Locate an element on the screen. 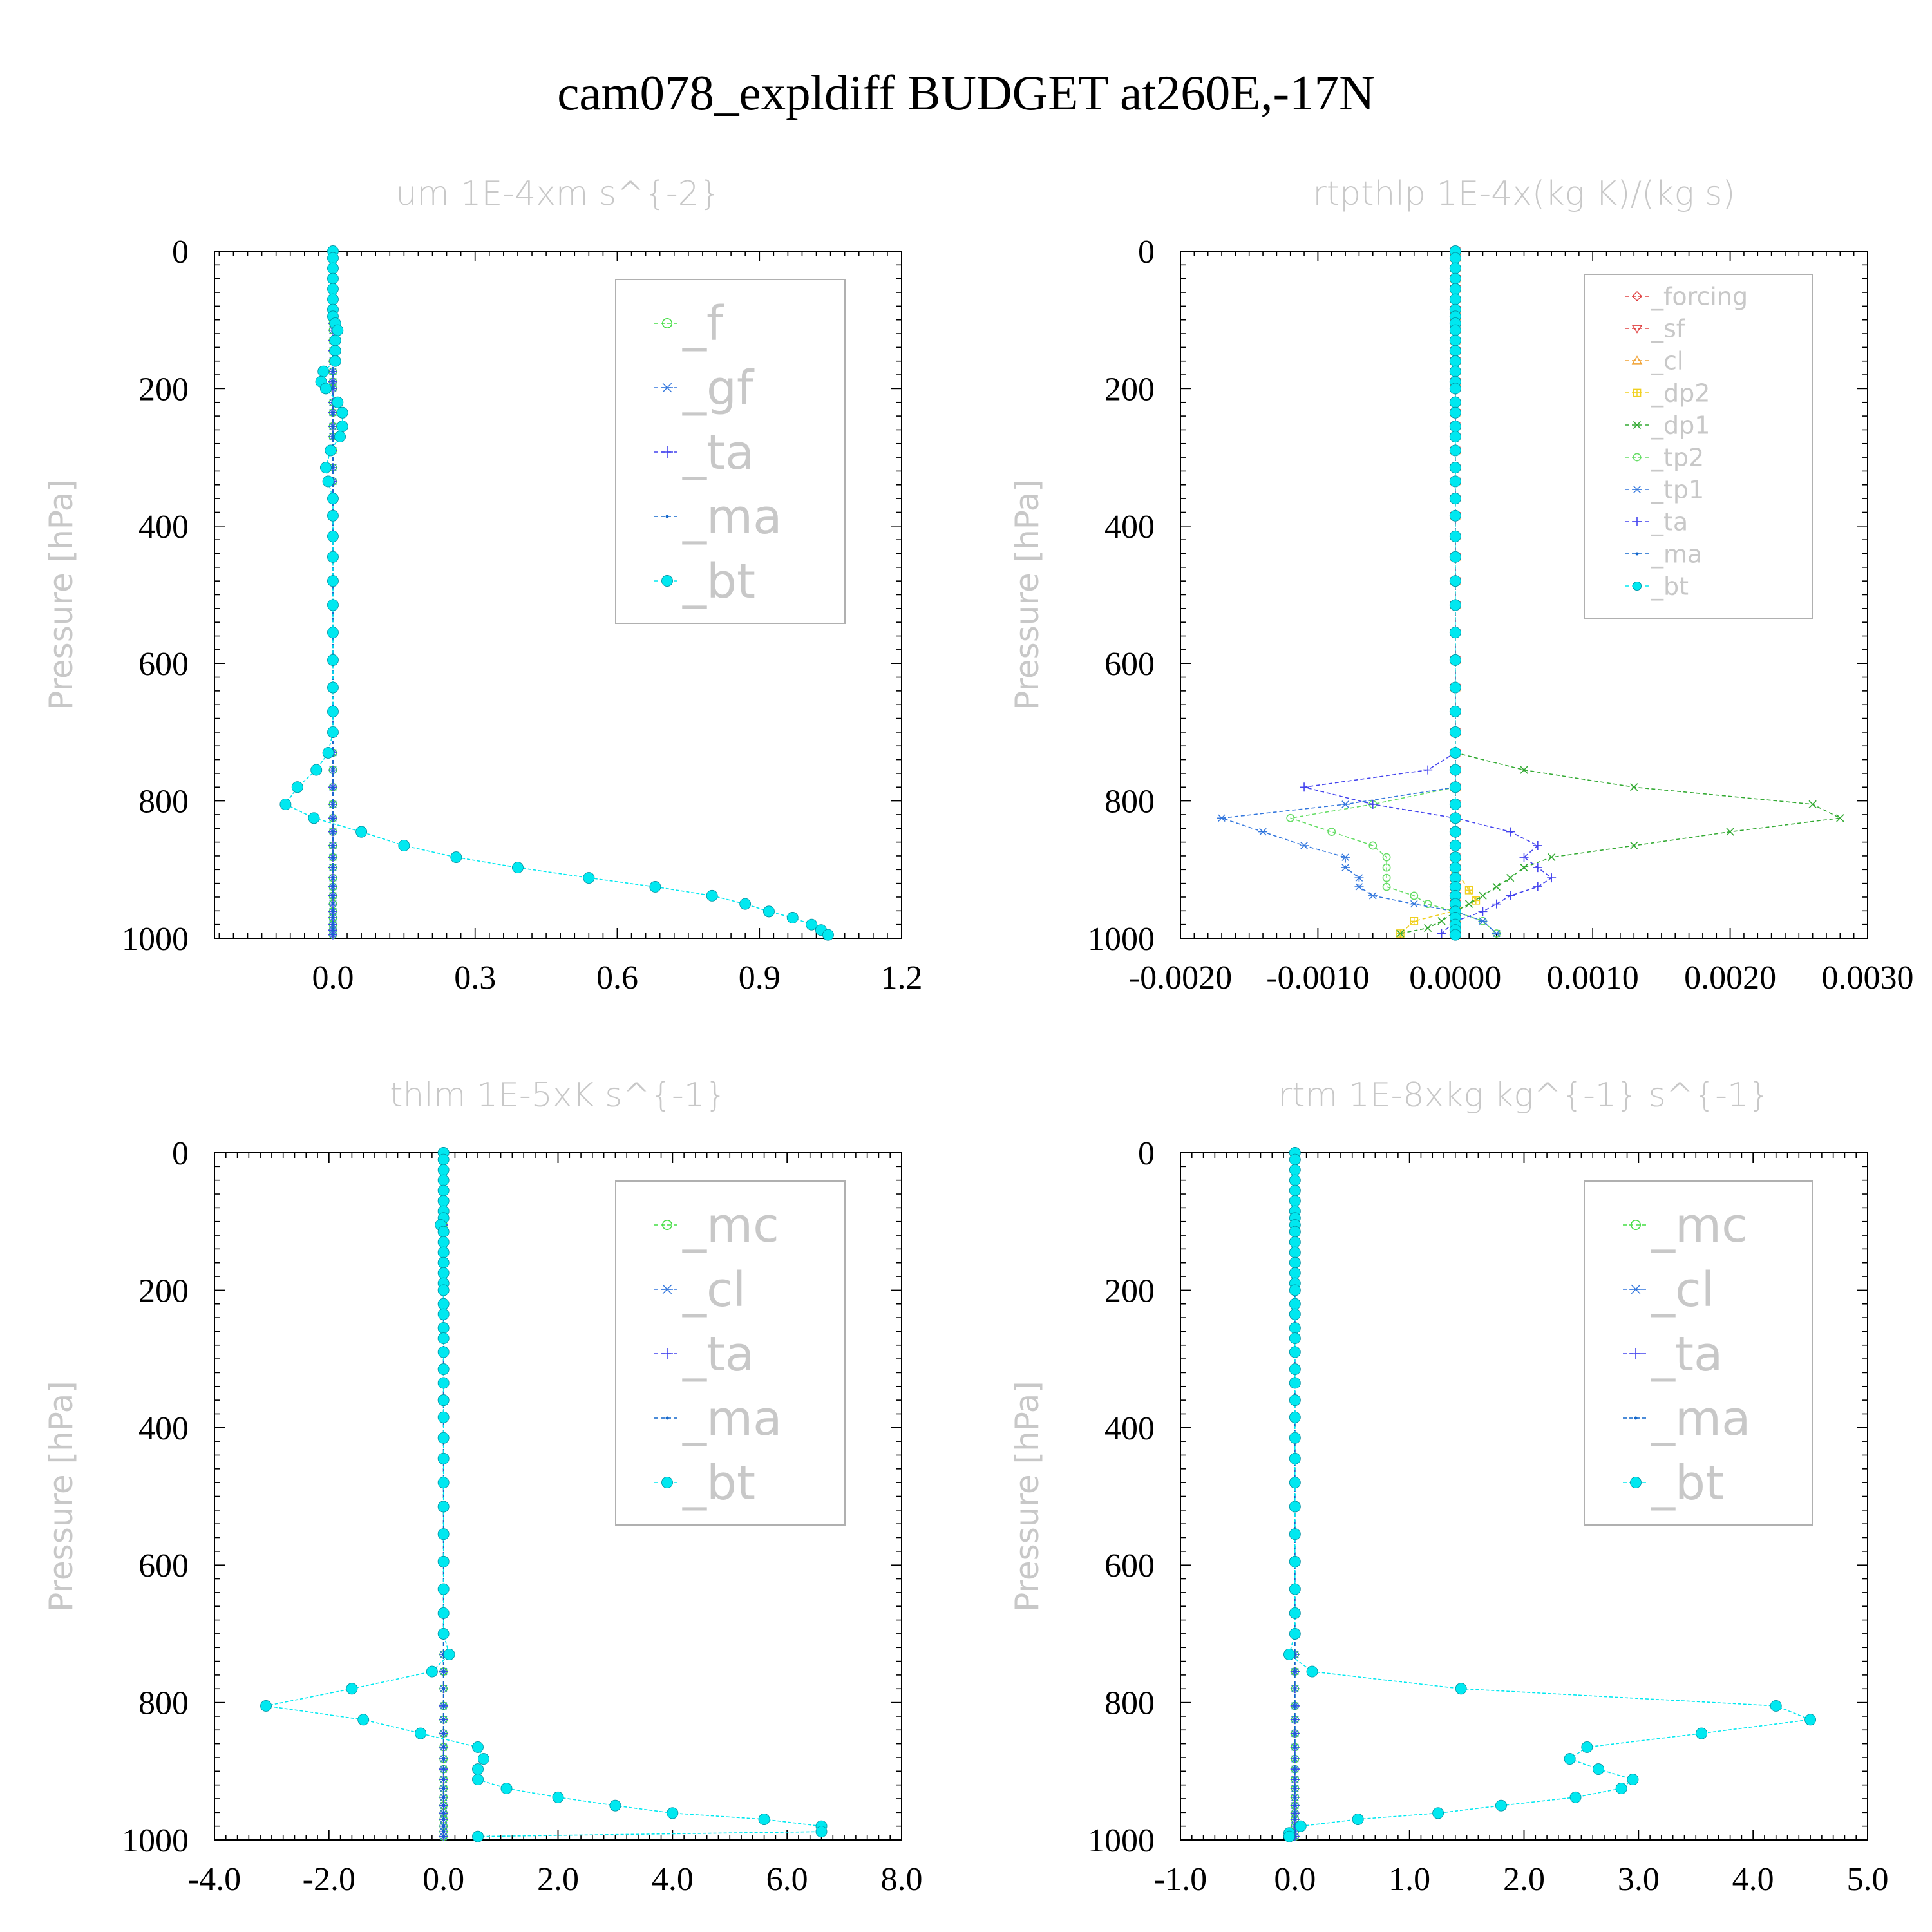  x-tick-label: 0.0010 is located at coordinates (1593, 978).